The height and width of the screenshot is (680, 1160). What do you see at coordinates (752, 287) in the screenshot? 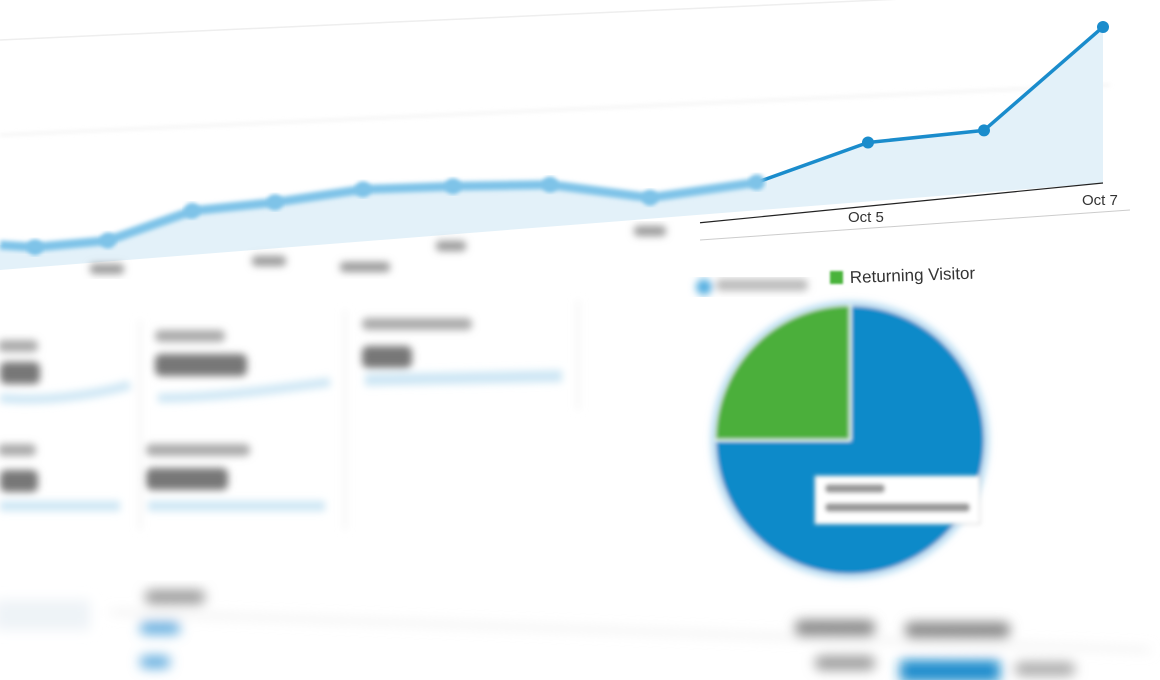
I see `legend-item-new-visitor` at bounding box center [752, 287].